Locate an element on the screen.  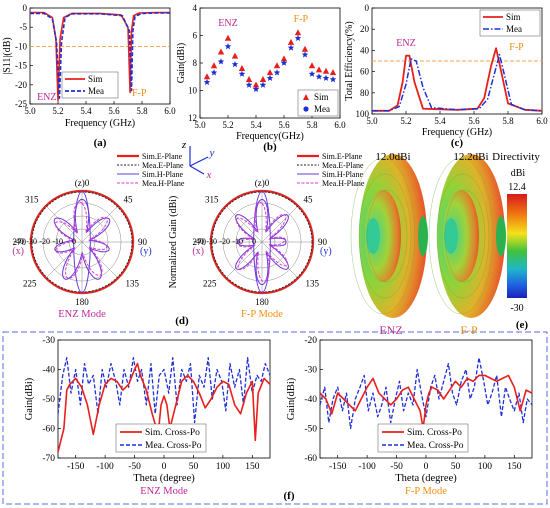
angle-tick-label: 45 is located at coordinates (308, 200).